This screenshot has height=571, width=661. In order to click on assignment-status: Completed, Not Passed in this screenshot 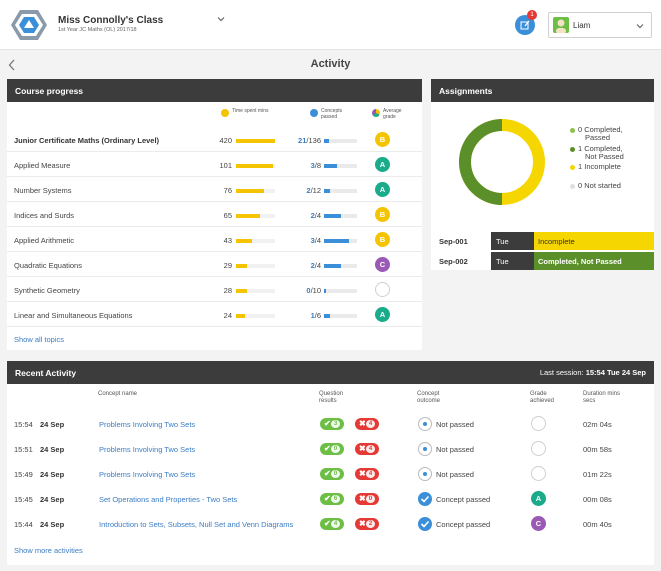, I will do `click(594, 261)`.